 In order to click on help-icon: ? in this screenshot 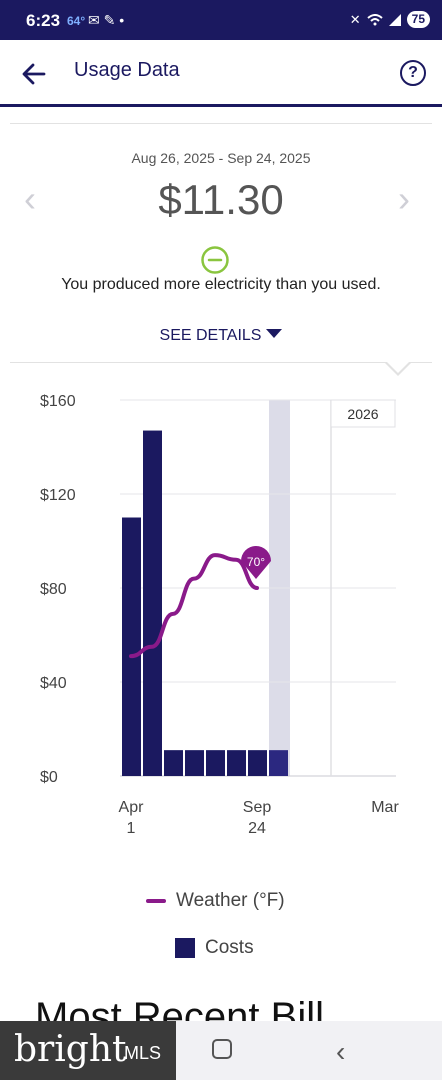, I will do `click(413, 73)`.